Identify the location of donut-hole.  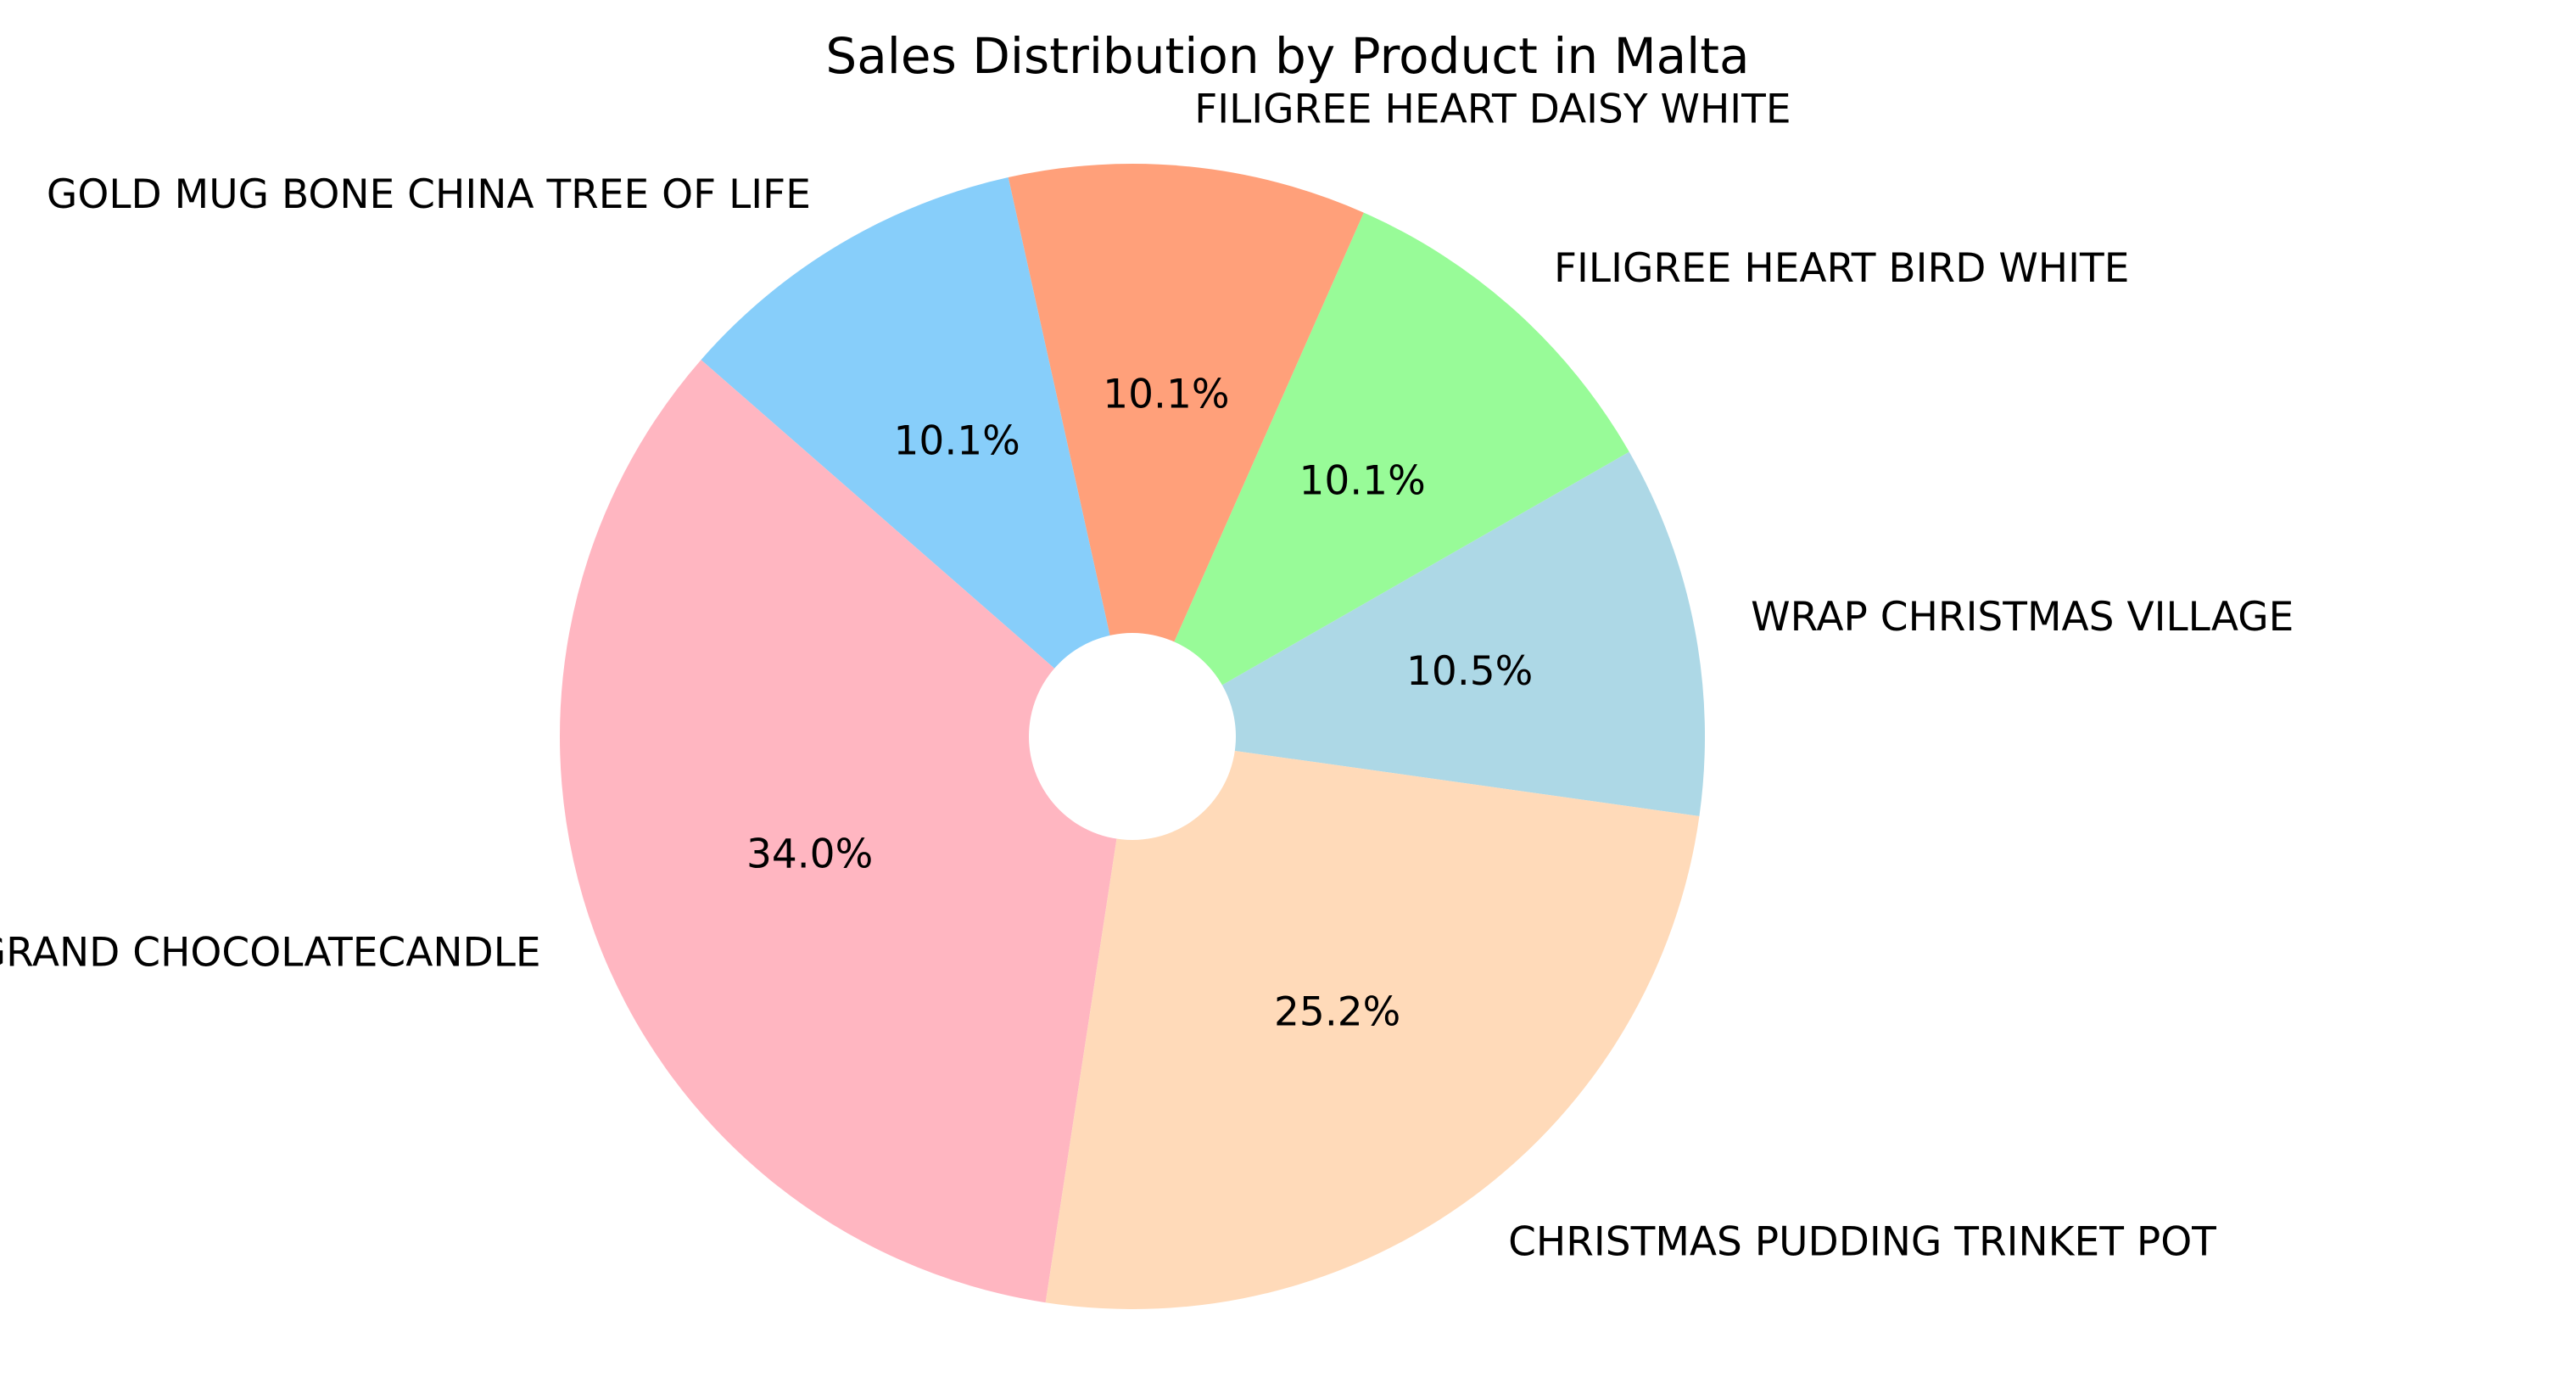
(1132, 736).